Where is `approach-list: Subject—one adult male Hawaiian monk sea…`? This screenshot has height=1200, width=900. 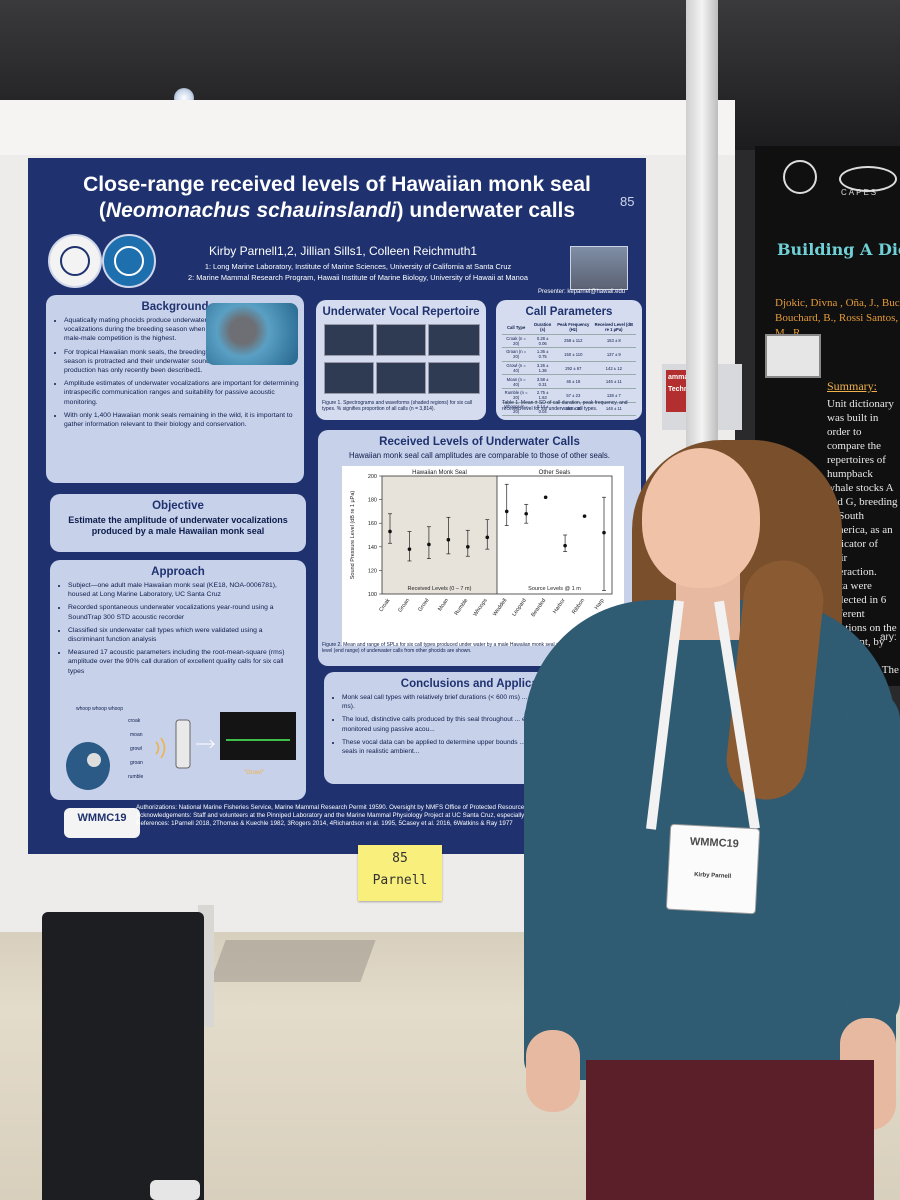
approach-list: Subject—one adult male Hawaiian monk sea… is located at coordinates (178, 628).